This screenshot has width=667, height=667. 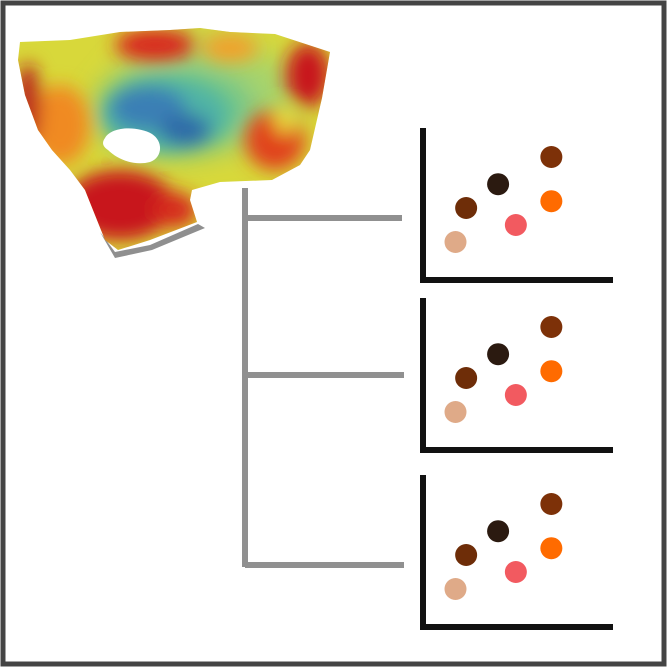 What do you see at coordinates (275, 140) in the screenshot?
I see `heat-red-right-lower` at bounding box center [275, 140].